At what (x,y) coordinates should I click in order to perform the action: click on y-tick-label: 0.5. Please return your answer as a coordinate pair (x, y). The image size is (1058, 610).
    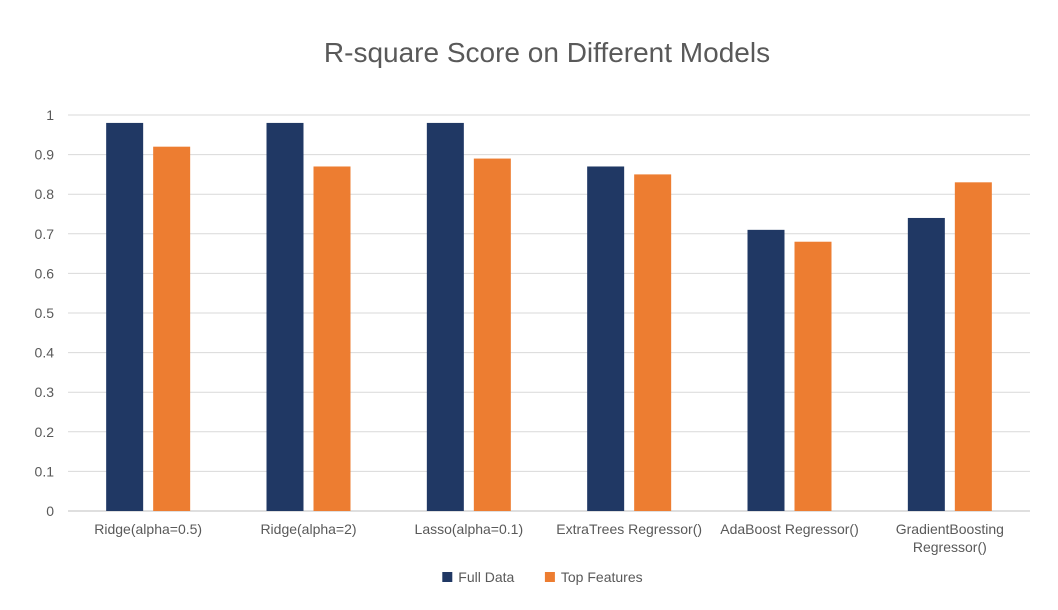
    Looking at the image, I should click on (45, 313).